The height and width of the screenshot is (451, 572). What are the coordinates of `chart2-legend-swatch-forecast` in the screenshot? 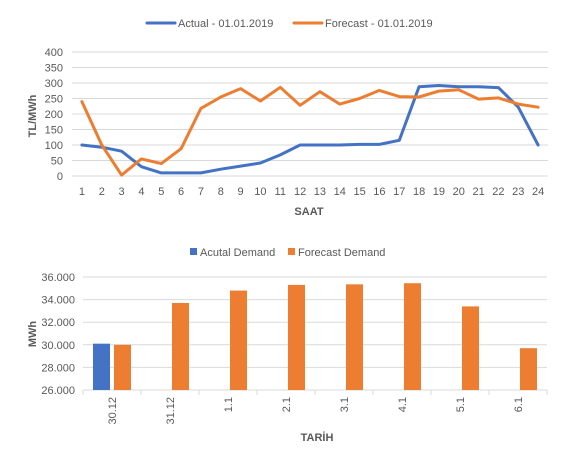 It's located at (291, 251).